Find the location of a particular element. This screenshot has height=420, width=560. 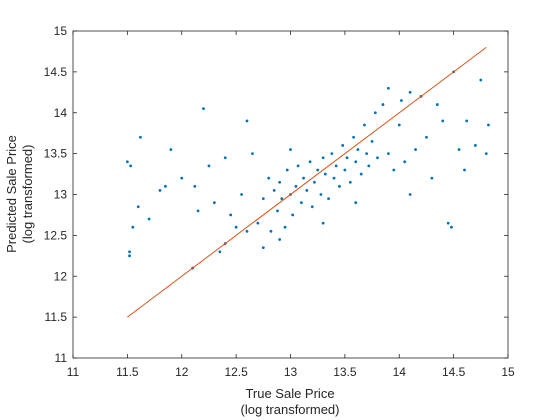

y-tick-label: 12.5 is located at coordinates (56, 235).